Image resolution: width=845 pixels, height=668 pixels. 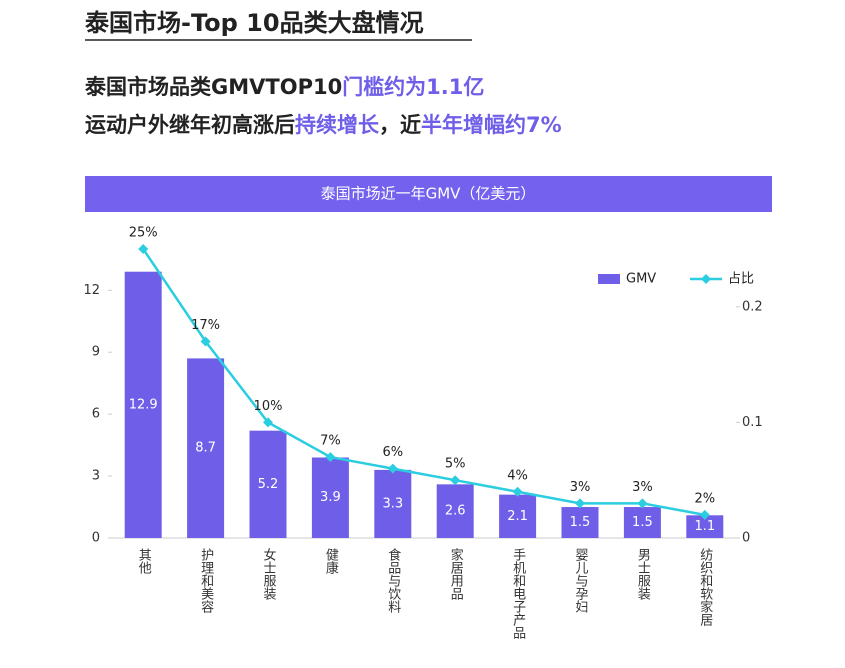 I want to click on x-tick-label: 食品与饮料, so click(x=393, y=580).